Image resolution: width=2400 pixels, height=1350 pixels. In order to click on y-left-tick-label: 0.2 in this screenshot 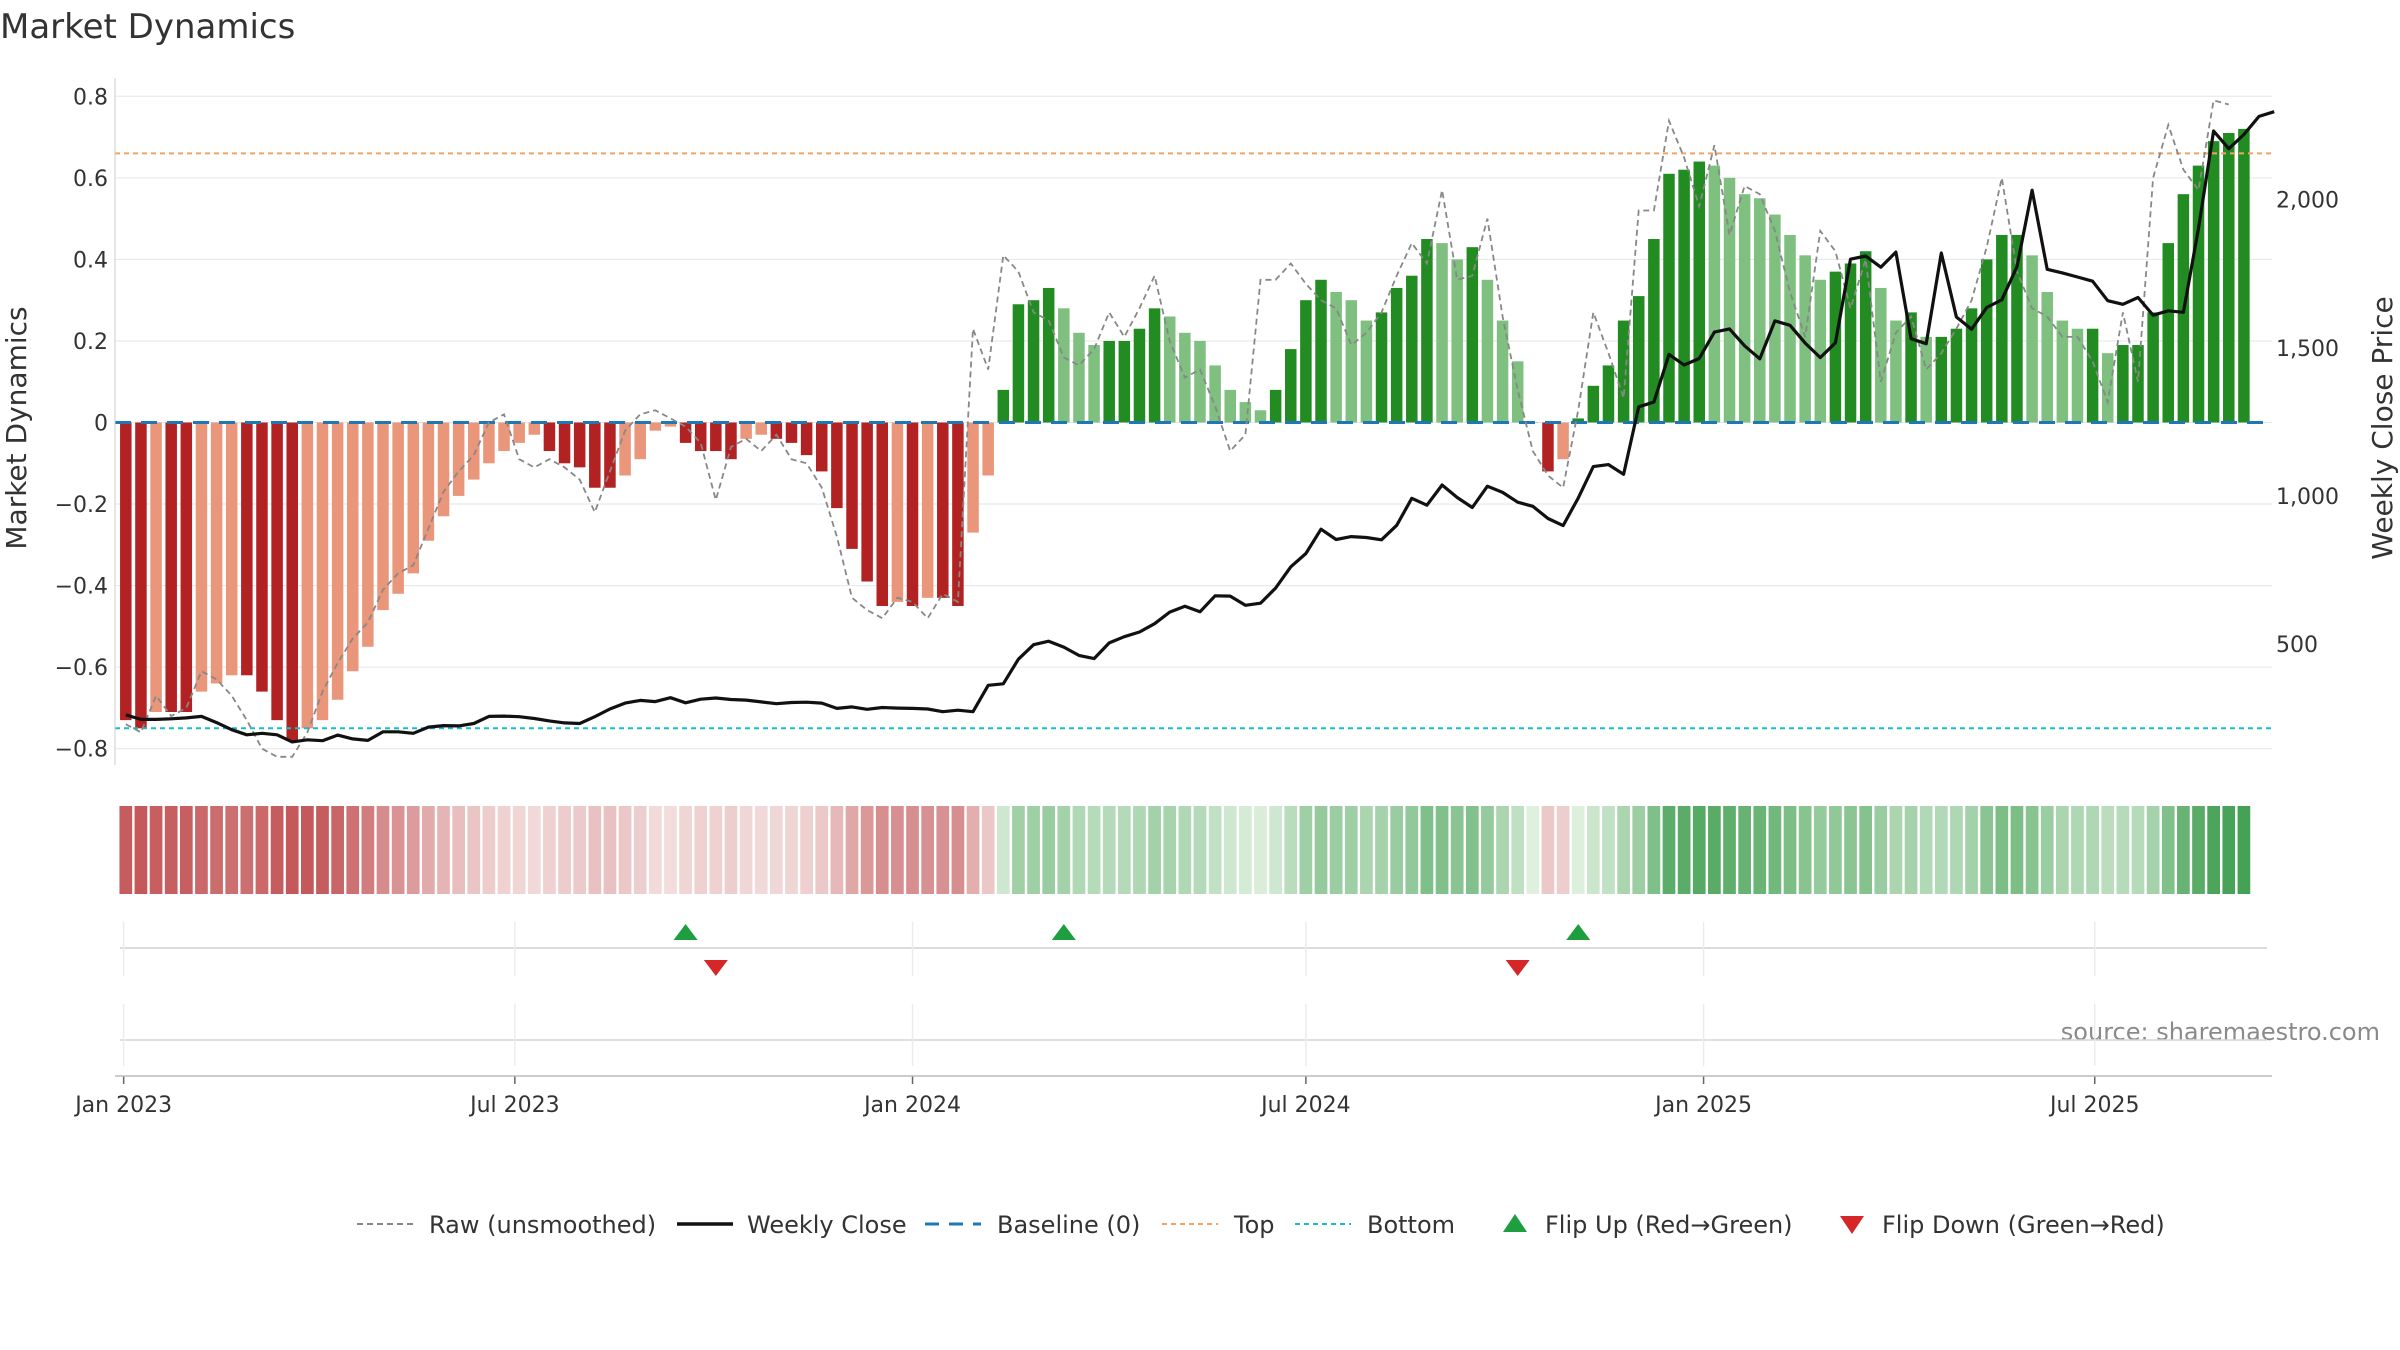, I will do `click(90, 342)`.